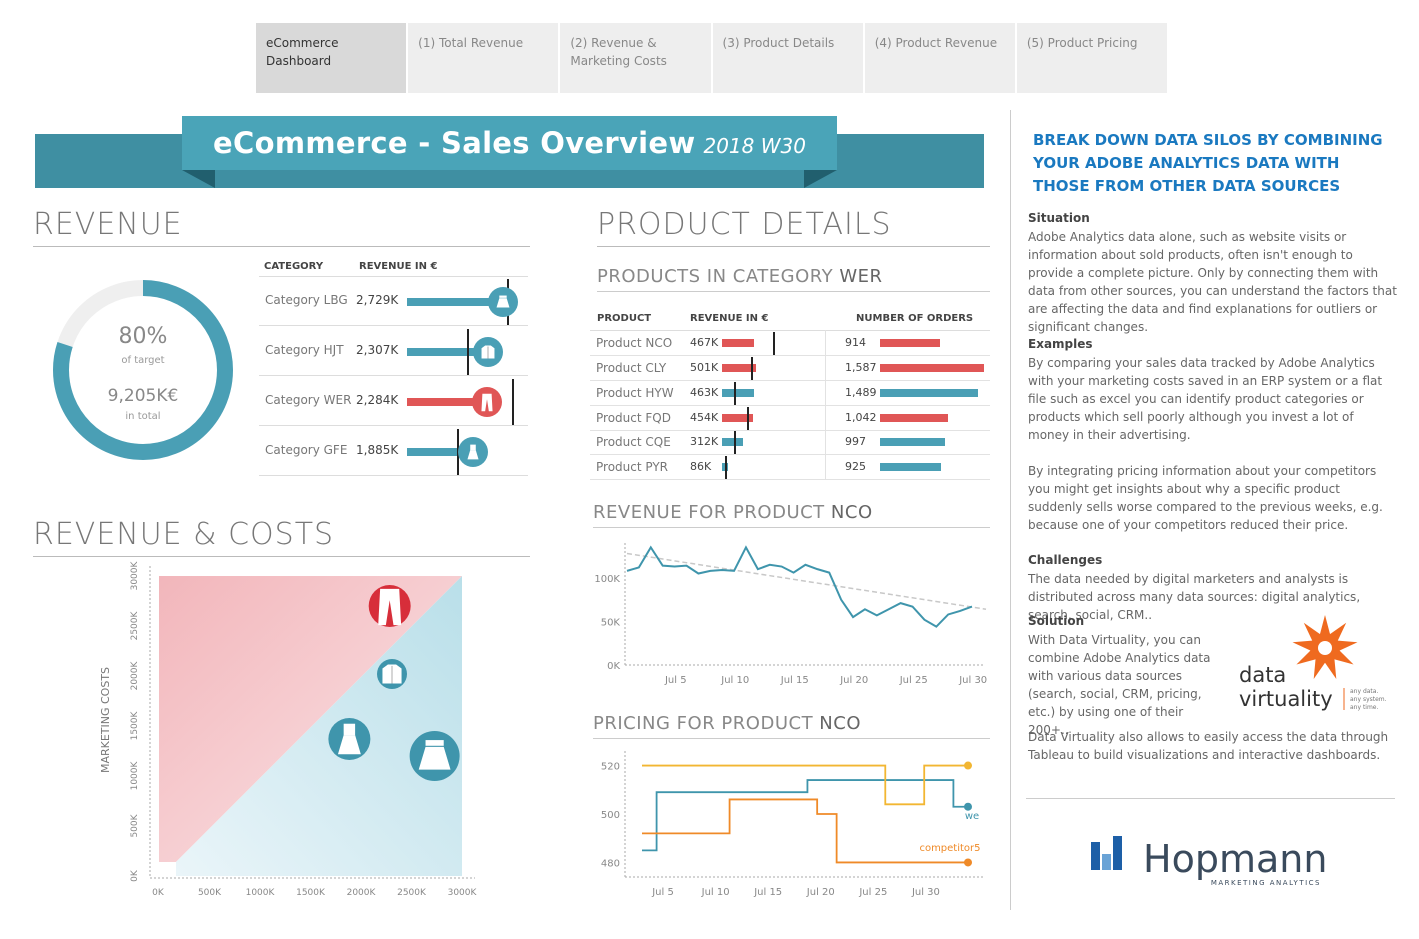 This screenshot has width=1419, height=939. What do you see at coordinates (393, 301) in the screenshot?
I see `table-row: Category LBG 2,729K` at bounding box center [393, 301].